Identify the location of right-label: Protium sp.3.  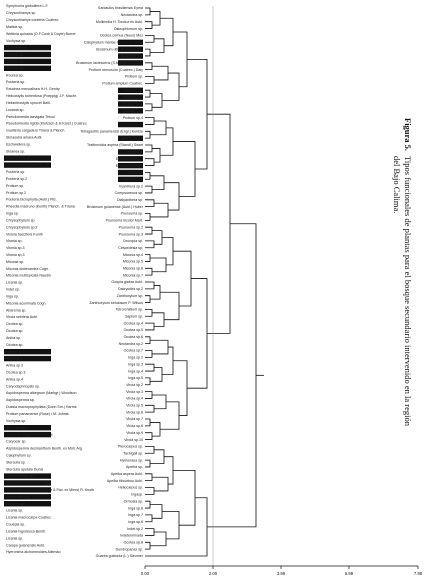
(133, 111).